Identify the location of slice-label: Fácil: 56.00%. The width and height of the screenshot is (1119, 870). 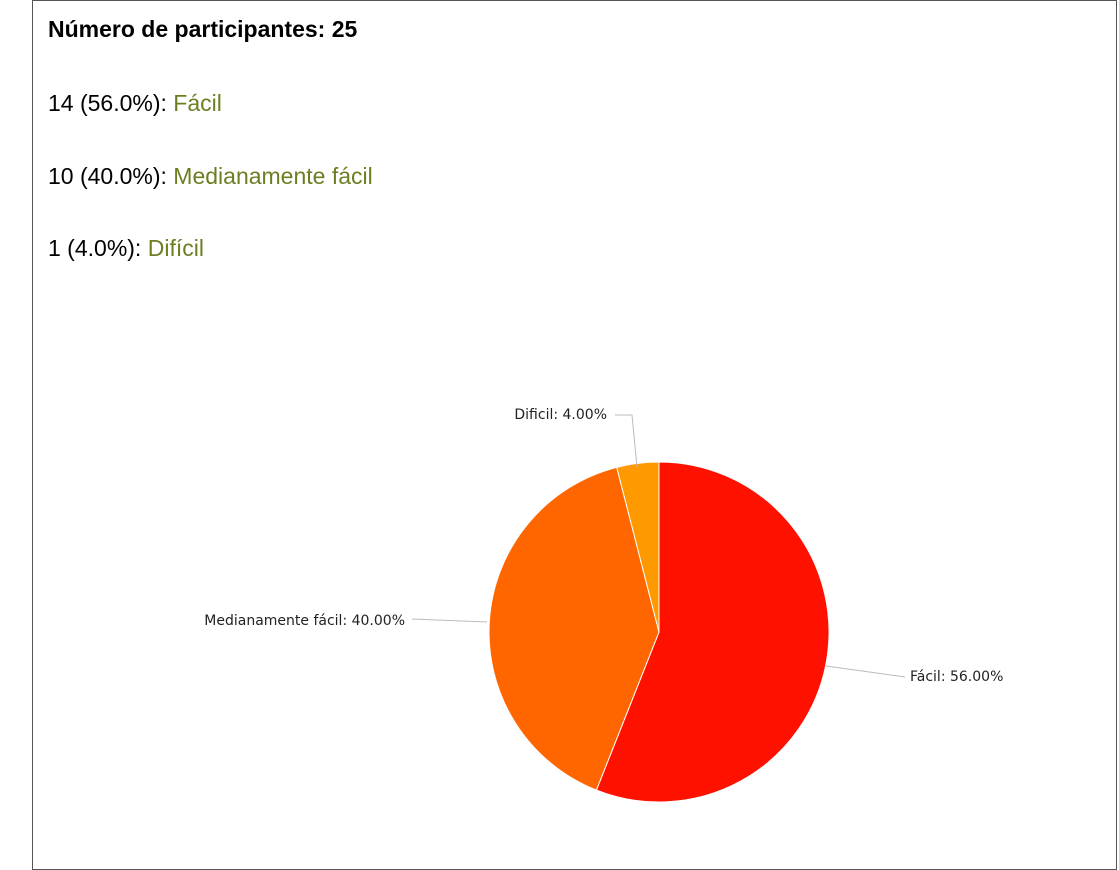
(956, 677).